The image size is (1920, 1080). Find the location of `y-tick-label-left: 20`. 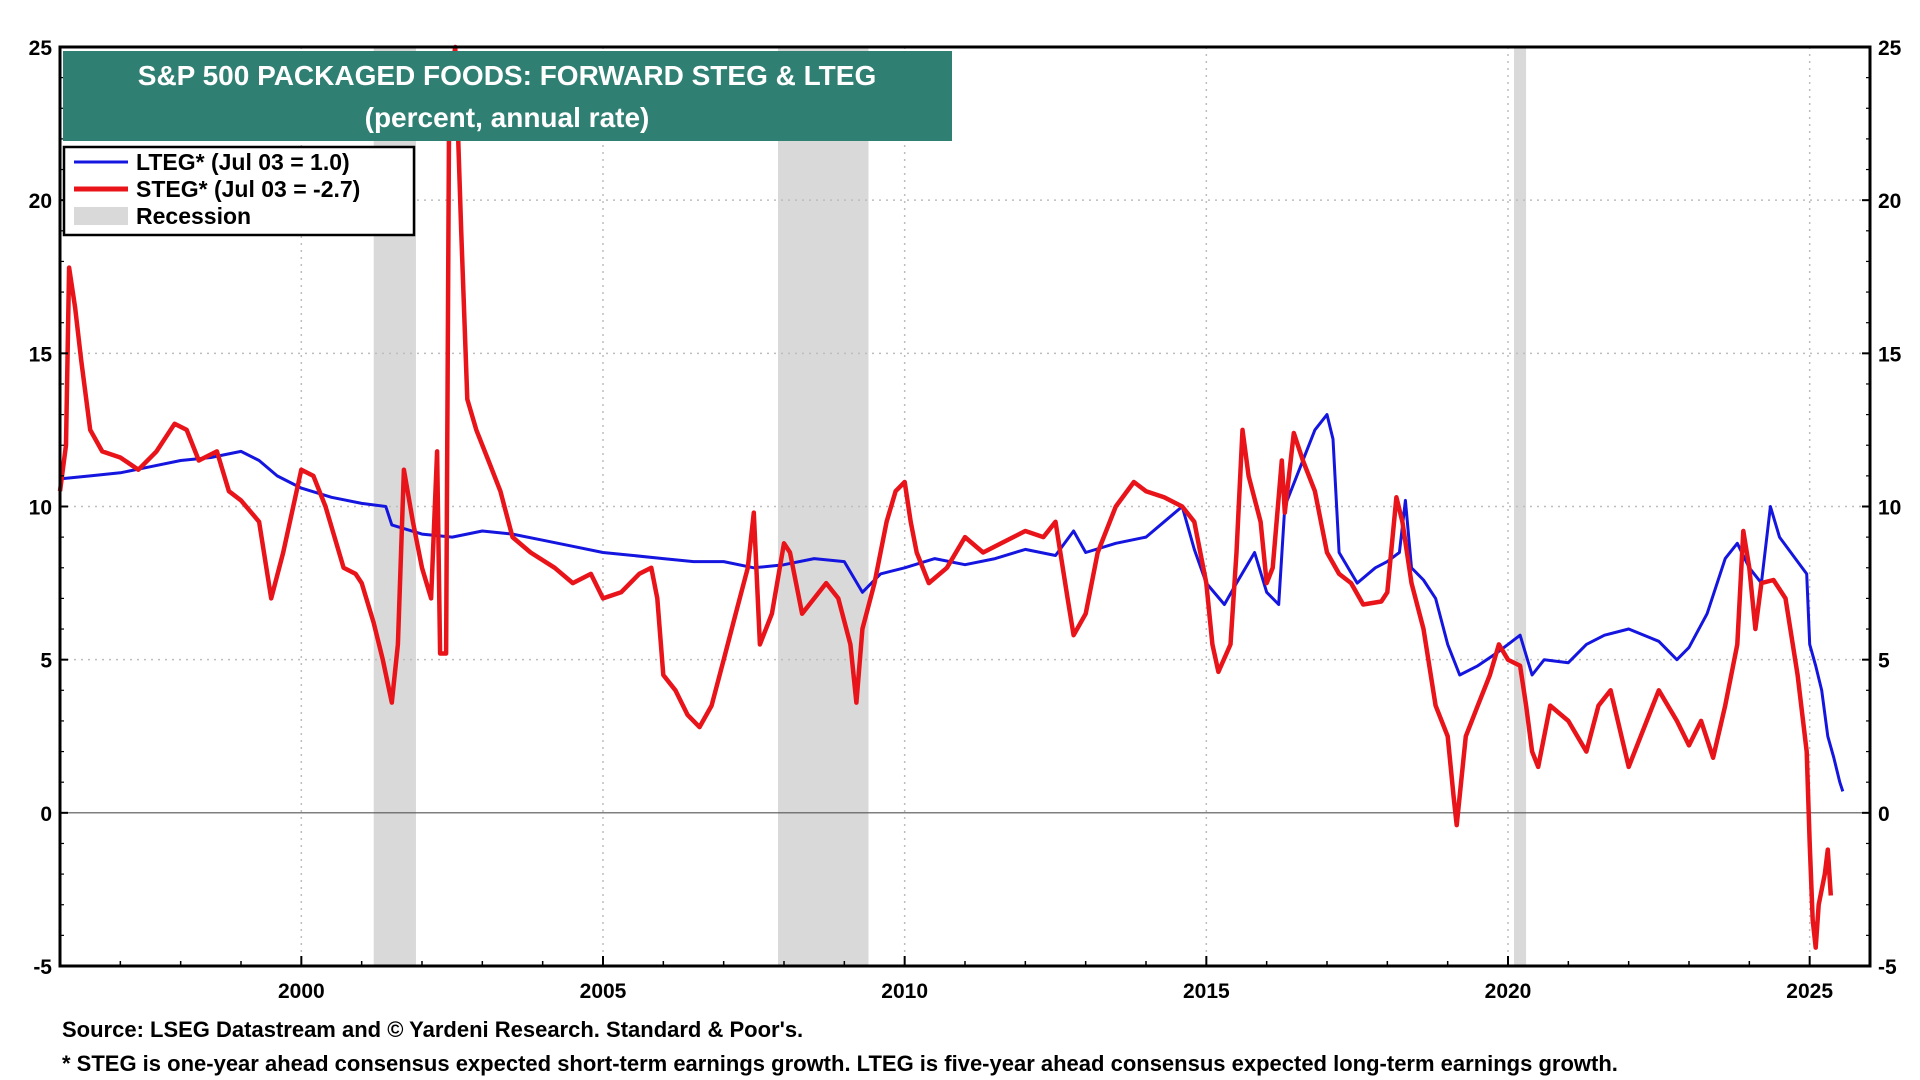

y-tick-label-left: 20 is located at coordinates (40, 201).